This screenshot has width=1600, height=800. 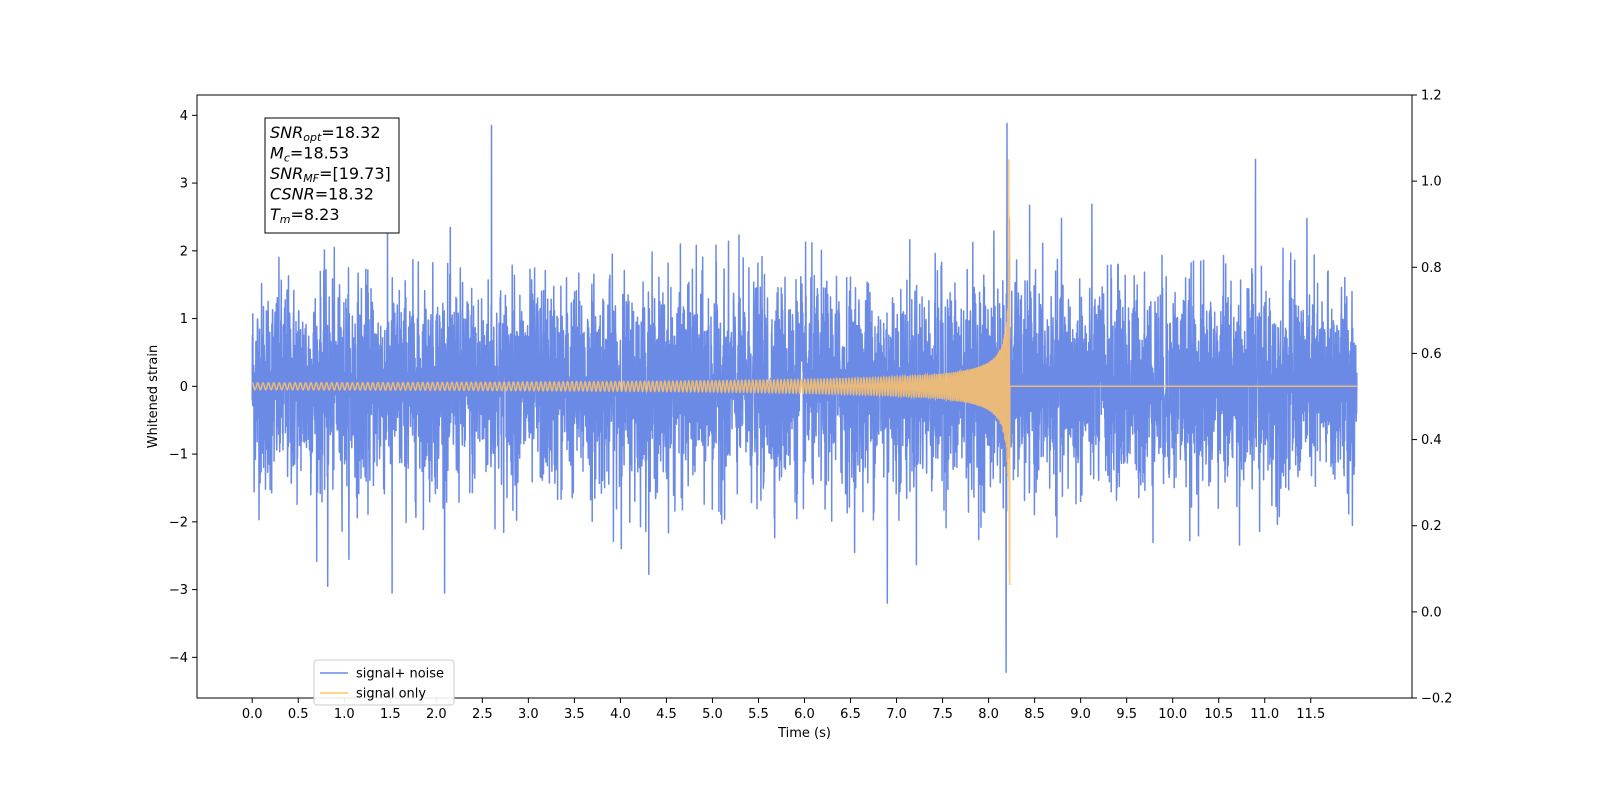 I want to click on x-tick-label: 0.5, so click(x=298, y=714).